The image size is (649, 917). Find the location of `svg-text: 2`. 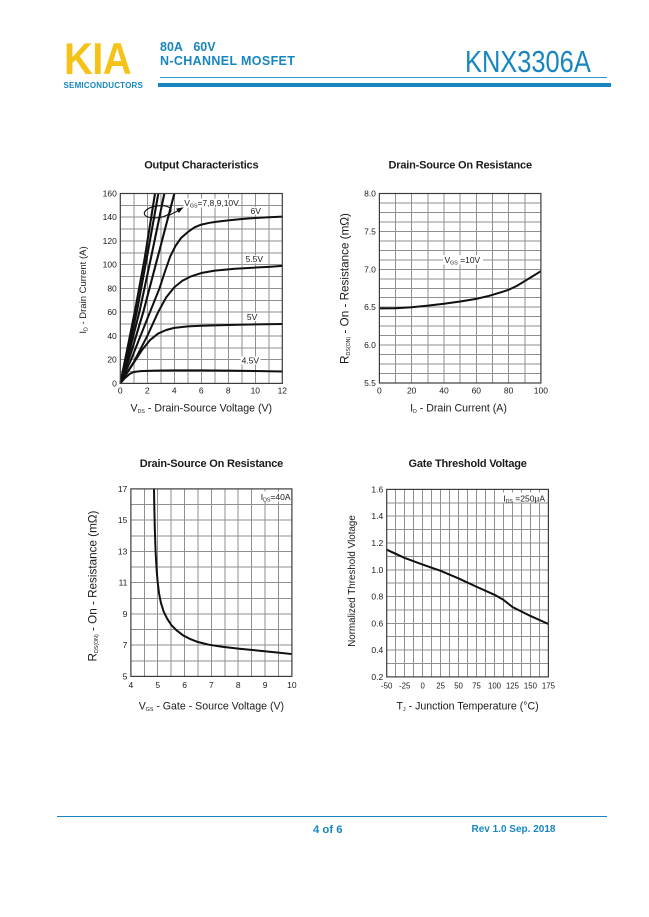

svg-text: 2 is located at coordinates (147, 391).